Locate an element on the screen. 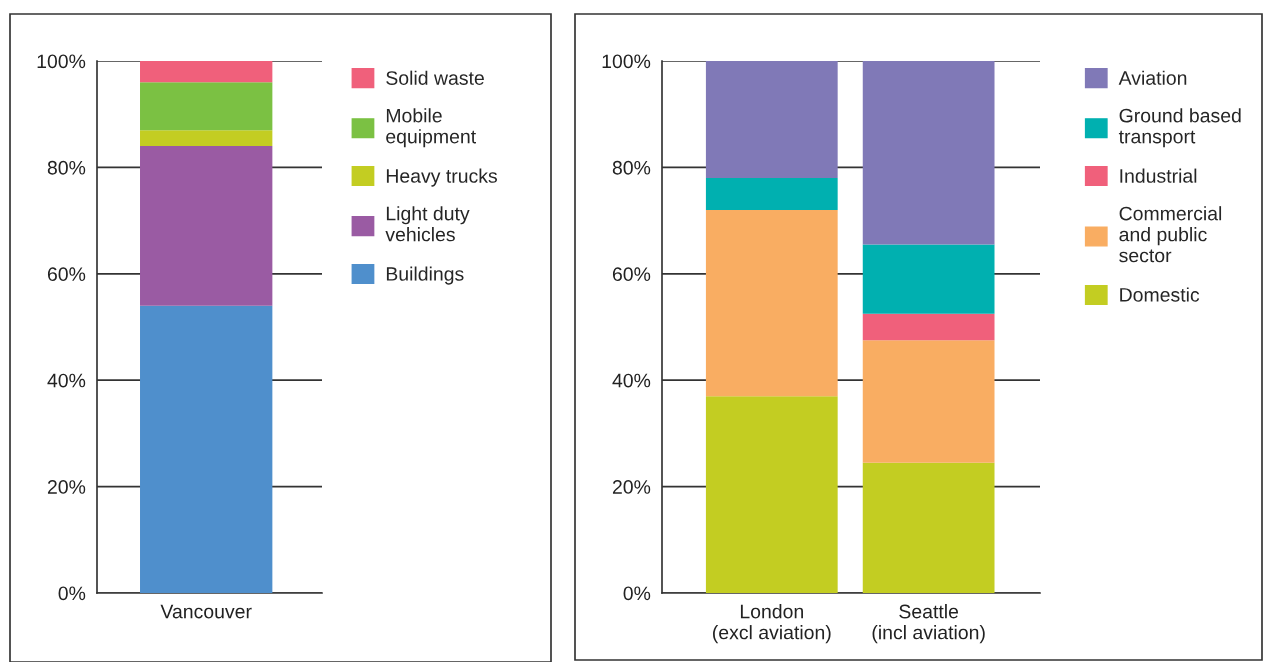 Image resolution: width=1264 pixels, height=662 pixels. legend-label: Ground based transport is located at coordinates (1179, 128).